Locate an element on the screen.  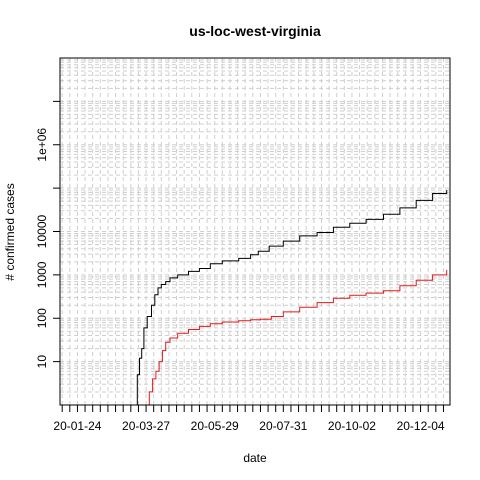
x-tick-label: 20-01-24 is located at coordinates (77, 426).